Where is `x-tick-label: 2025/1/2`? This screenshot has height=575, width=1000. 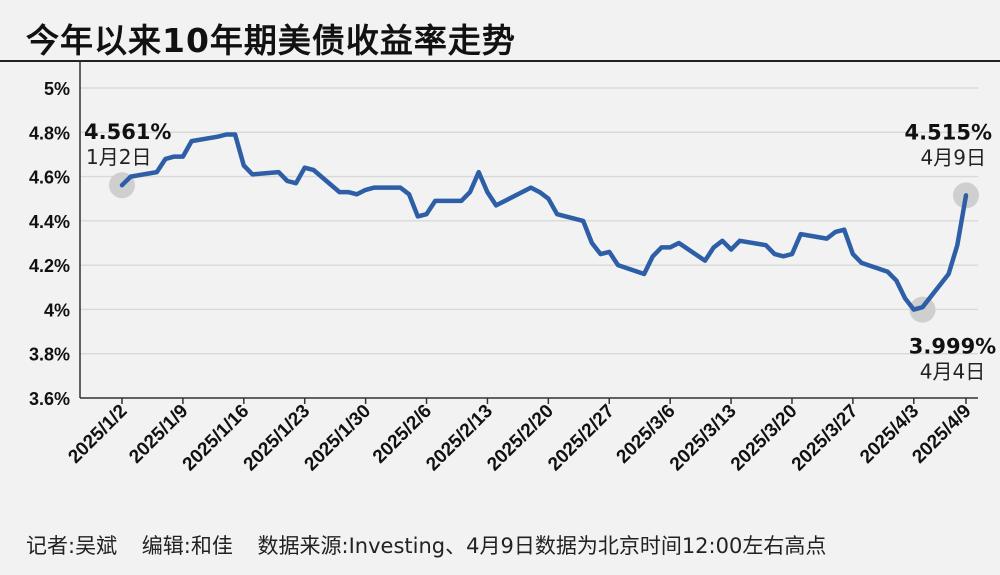
x-tick-label: 2025/1/2 is located at coordinates (97, 434).